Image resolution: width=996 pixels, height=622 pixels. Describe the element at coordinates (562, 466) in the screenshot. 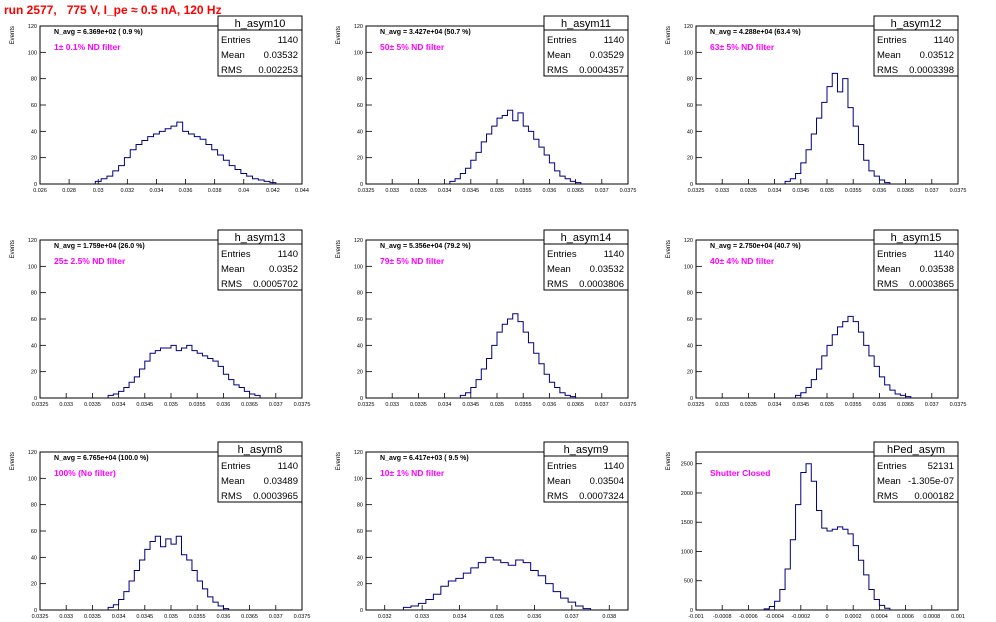

I see `stats-label-entries: Entries` at that location.